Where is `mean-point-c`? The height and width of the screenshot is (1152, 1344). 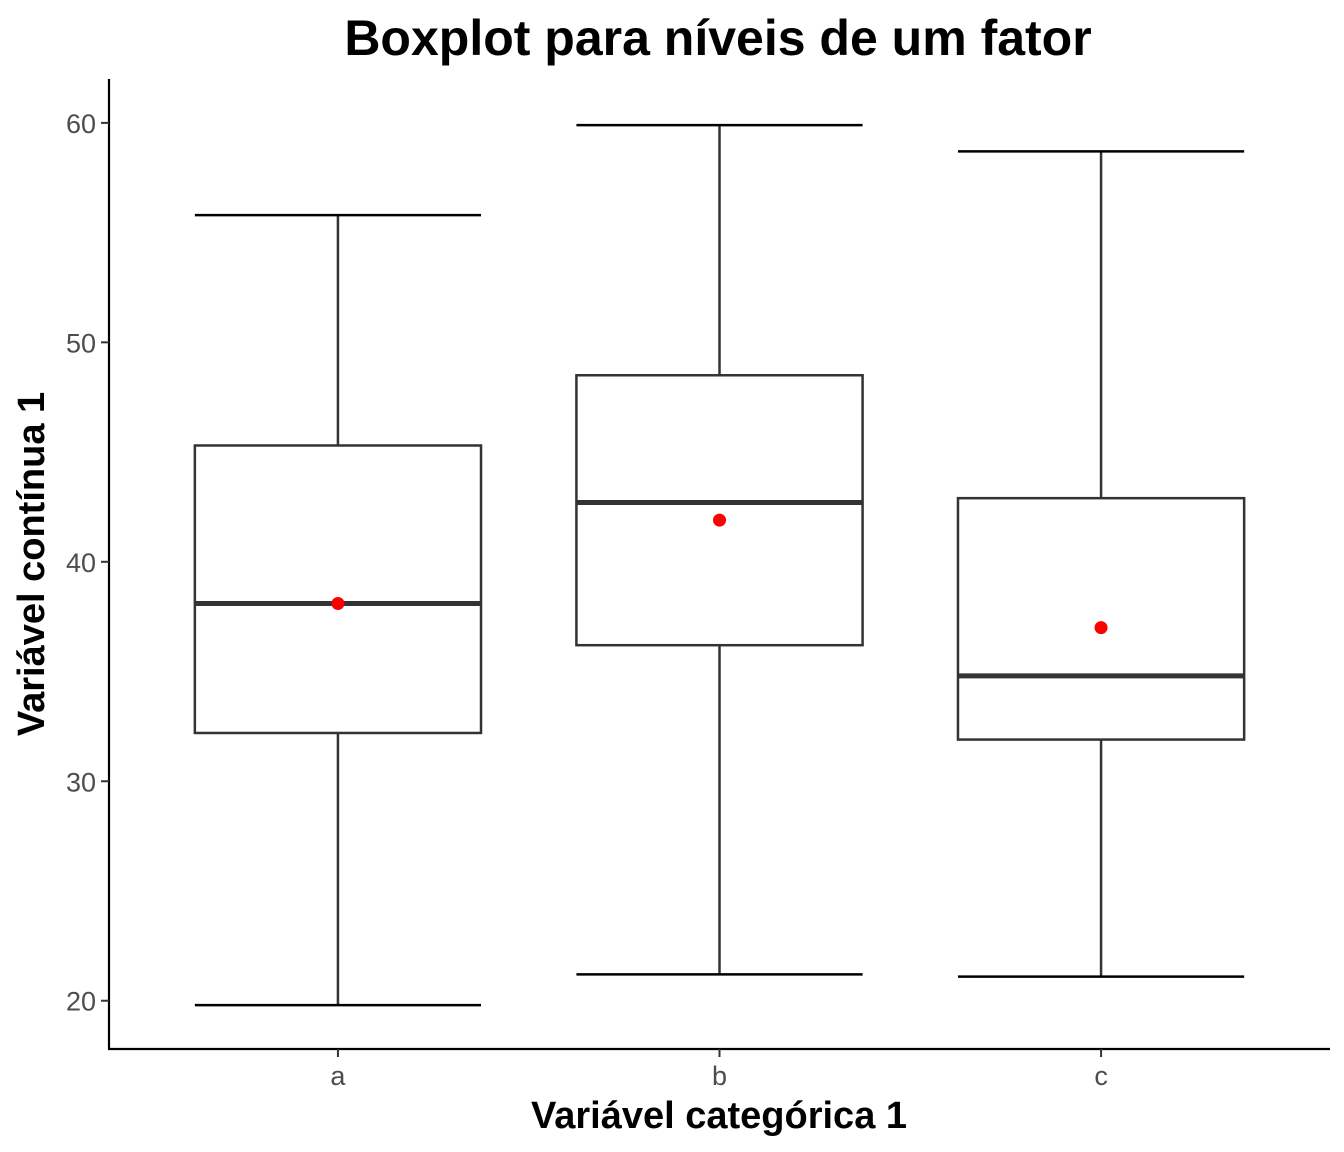
mean-point-c is located at coordinates (1101, 628).